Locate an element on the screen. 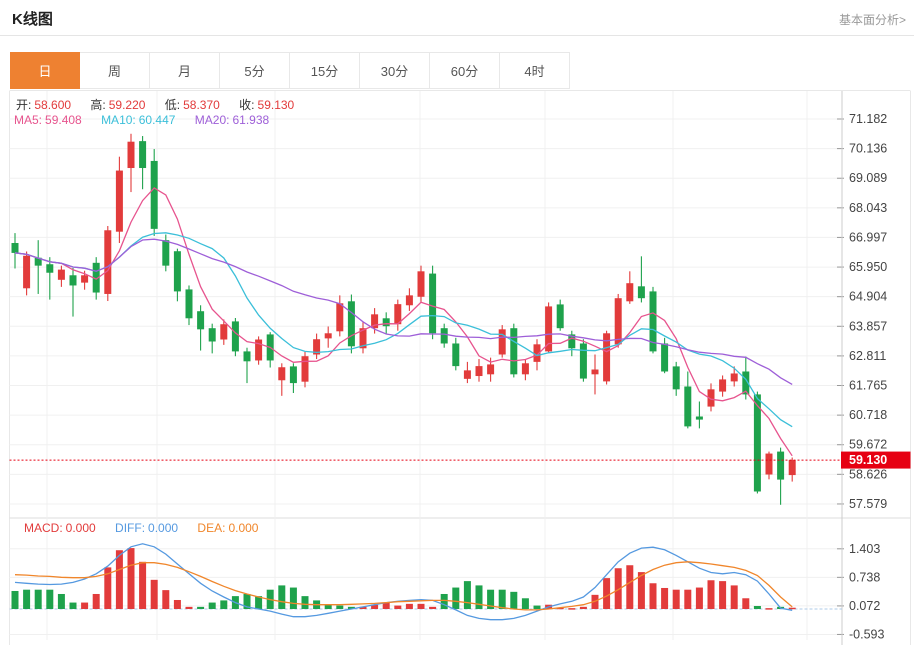  tab-日: 日 is located at coordinates (45, 70).